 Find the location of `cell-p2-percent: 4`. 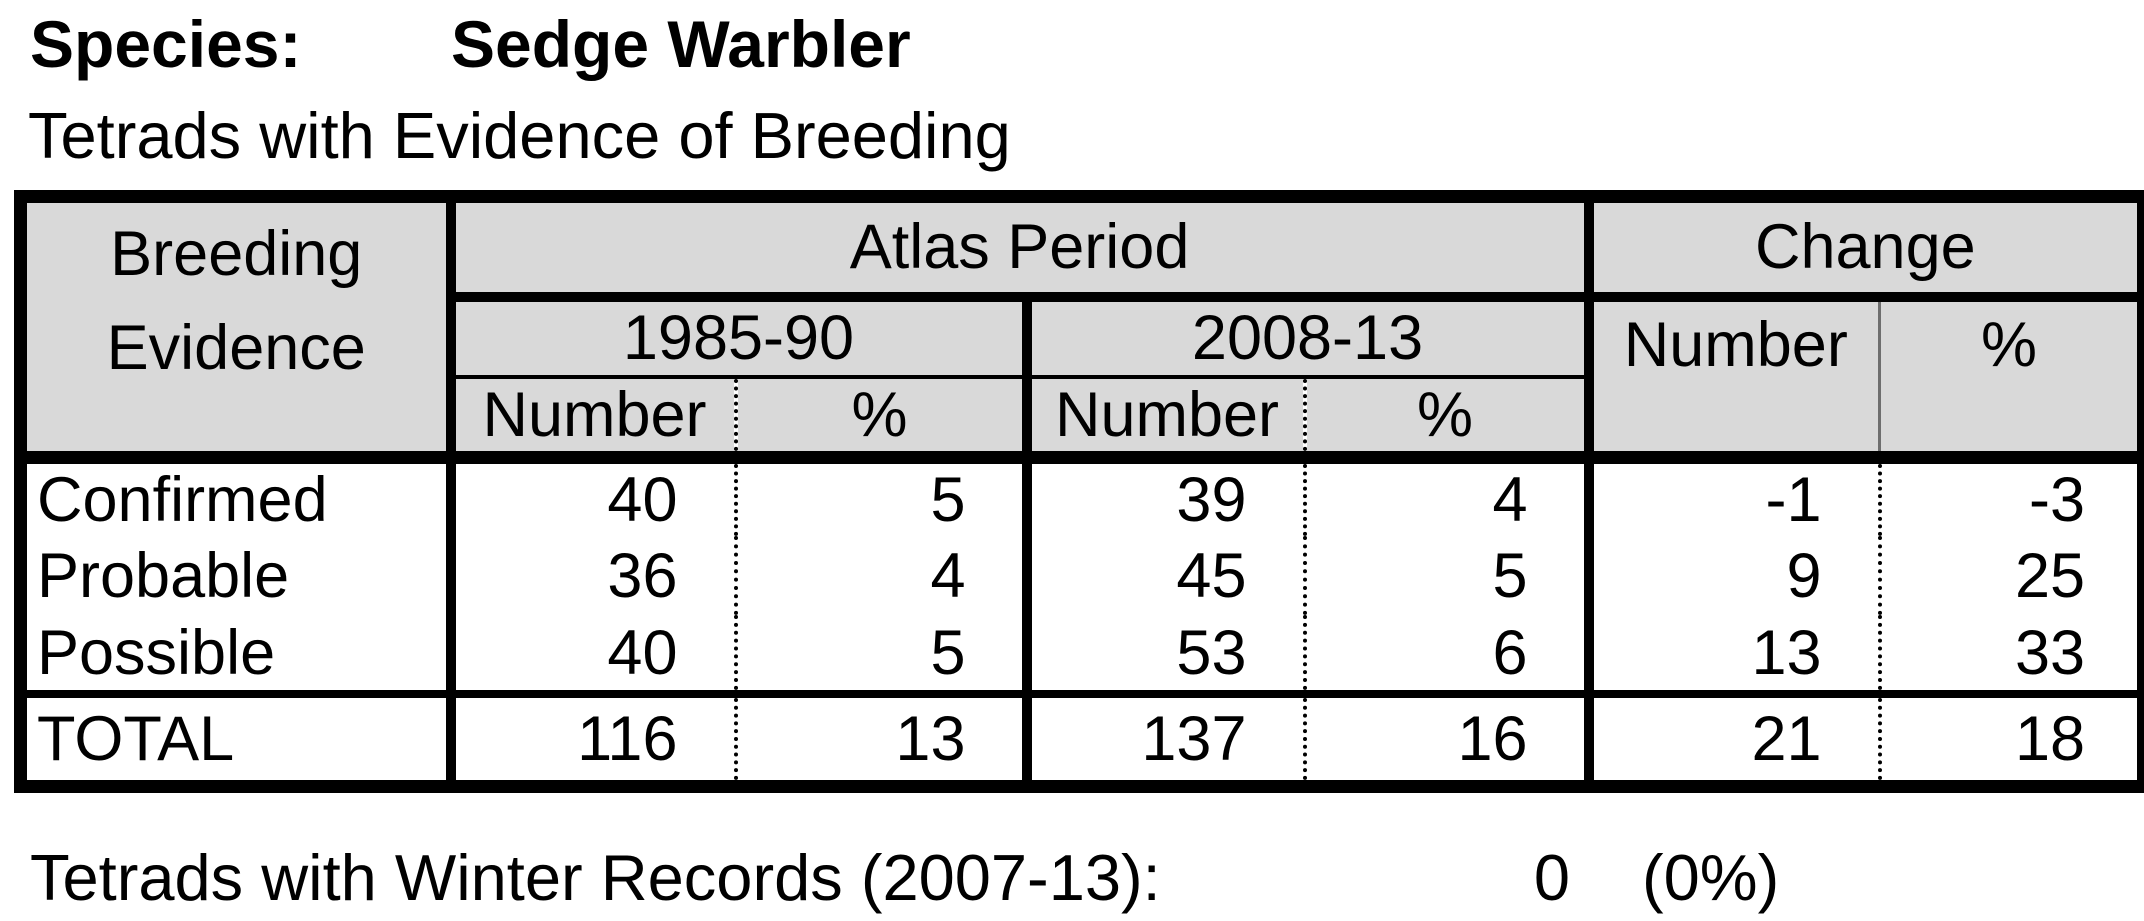

cell-p2-percent: 4 is located at coordinates (1445, 493).